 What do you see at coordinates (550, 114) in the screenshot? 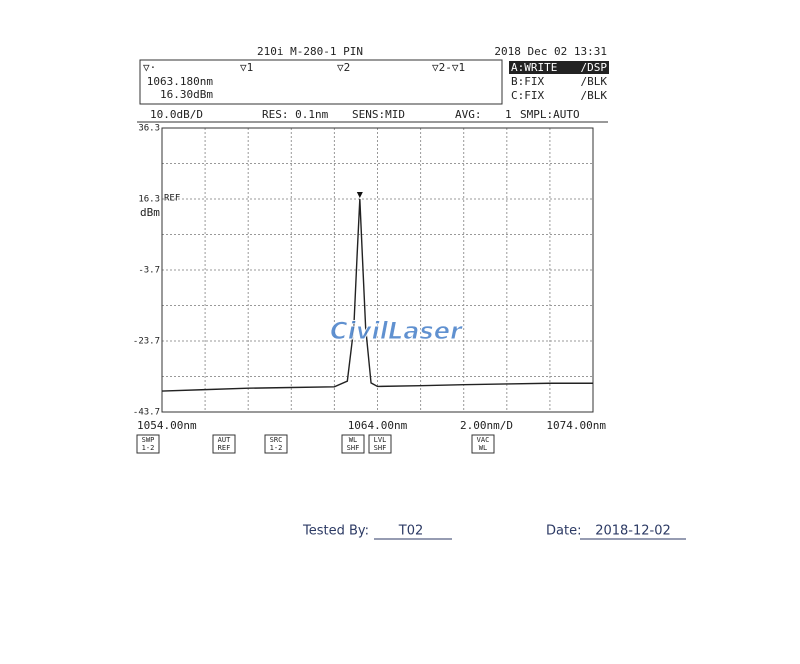
I see `status-item: SMPL:AUTO` at bounding box center [550, 114].